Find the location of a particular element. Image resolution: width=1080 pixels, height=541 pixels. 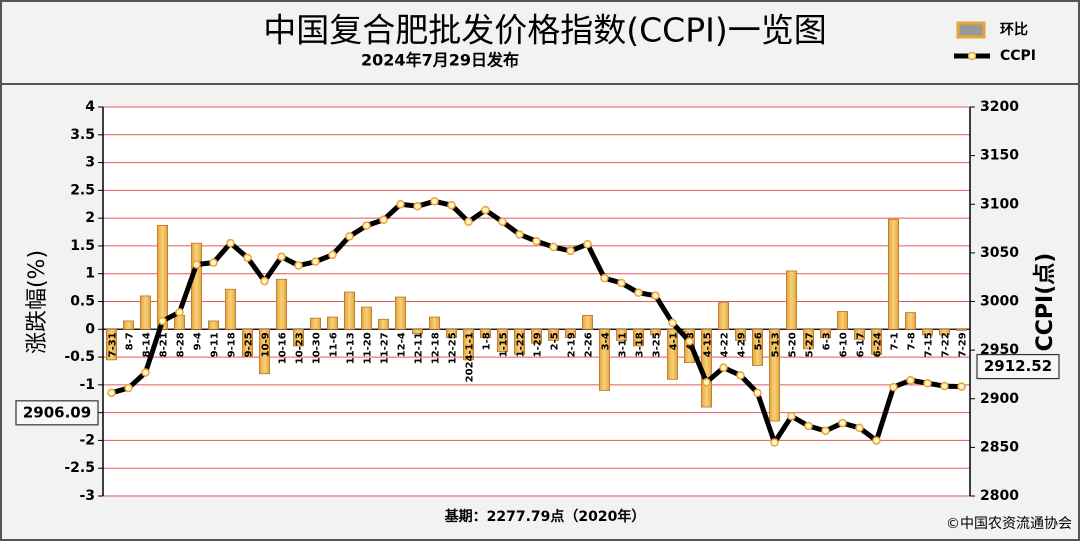

x-tick-label: 7-1 is located at coordinates (895, 341).